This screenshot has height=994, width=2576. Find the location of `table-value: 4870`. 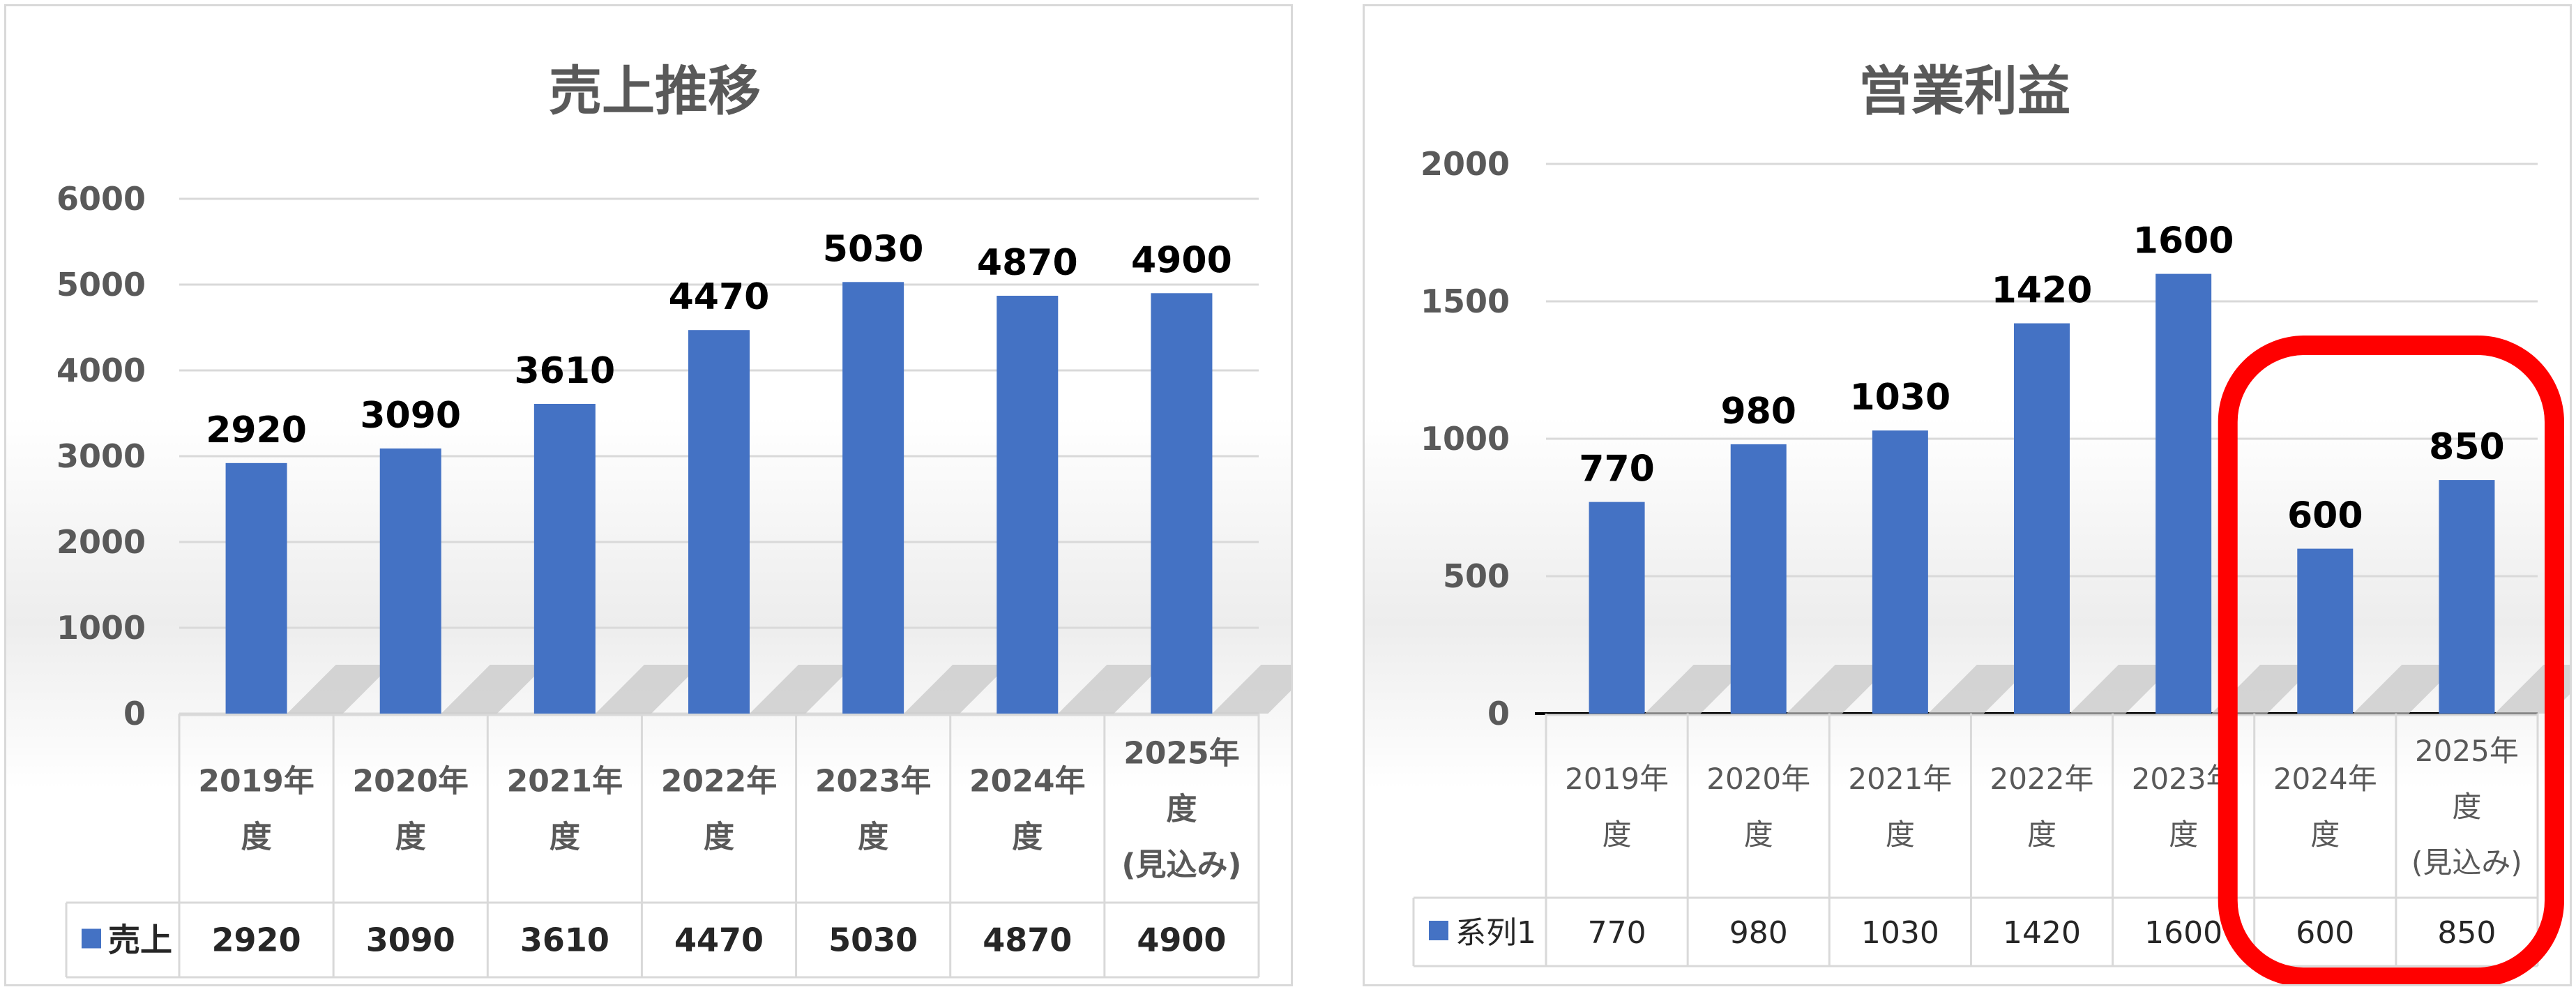

table-value: 4870 is located at coordinates (1027, 940).